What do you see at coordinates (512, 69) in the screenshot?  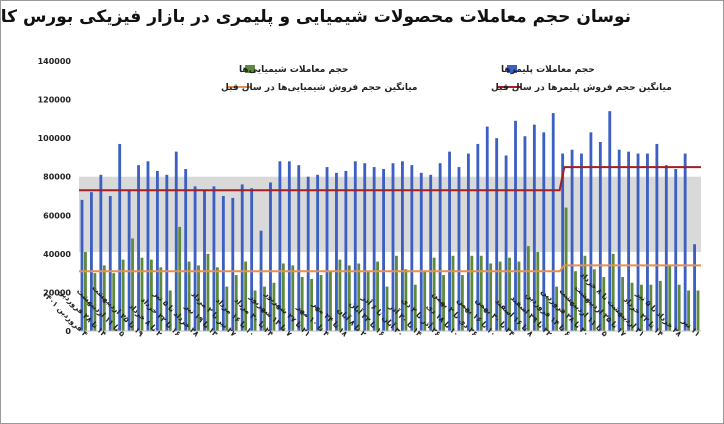 I see `legend-swatch-polymer` at bounding box center [512, 69].